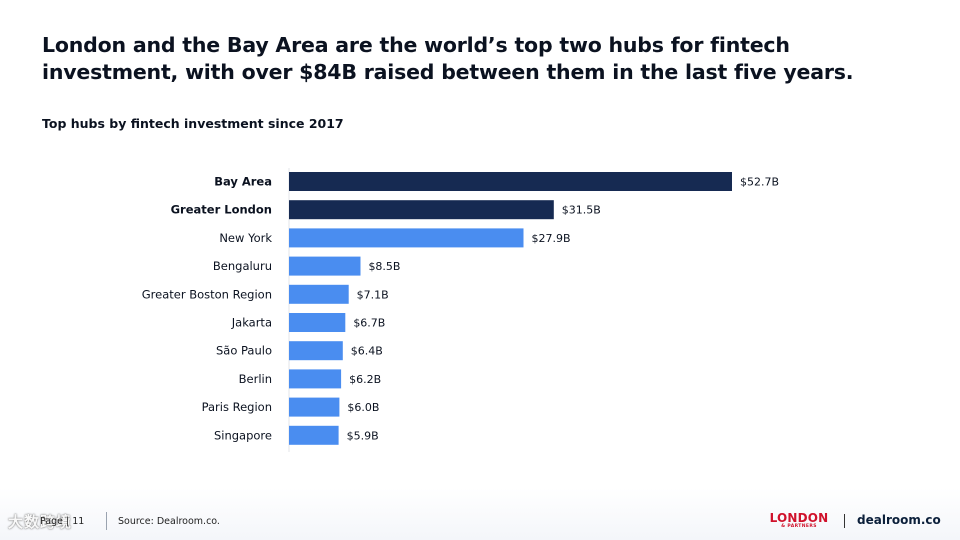 The height and width of the screenshot is (540, 960). Describe the element at coordinates (106, 521) in the screenshot. I see `footer-divider` at that location.